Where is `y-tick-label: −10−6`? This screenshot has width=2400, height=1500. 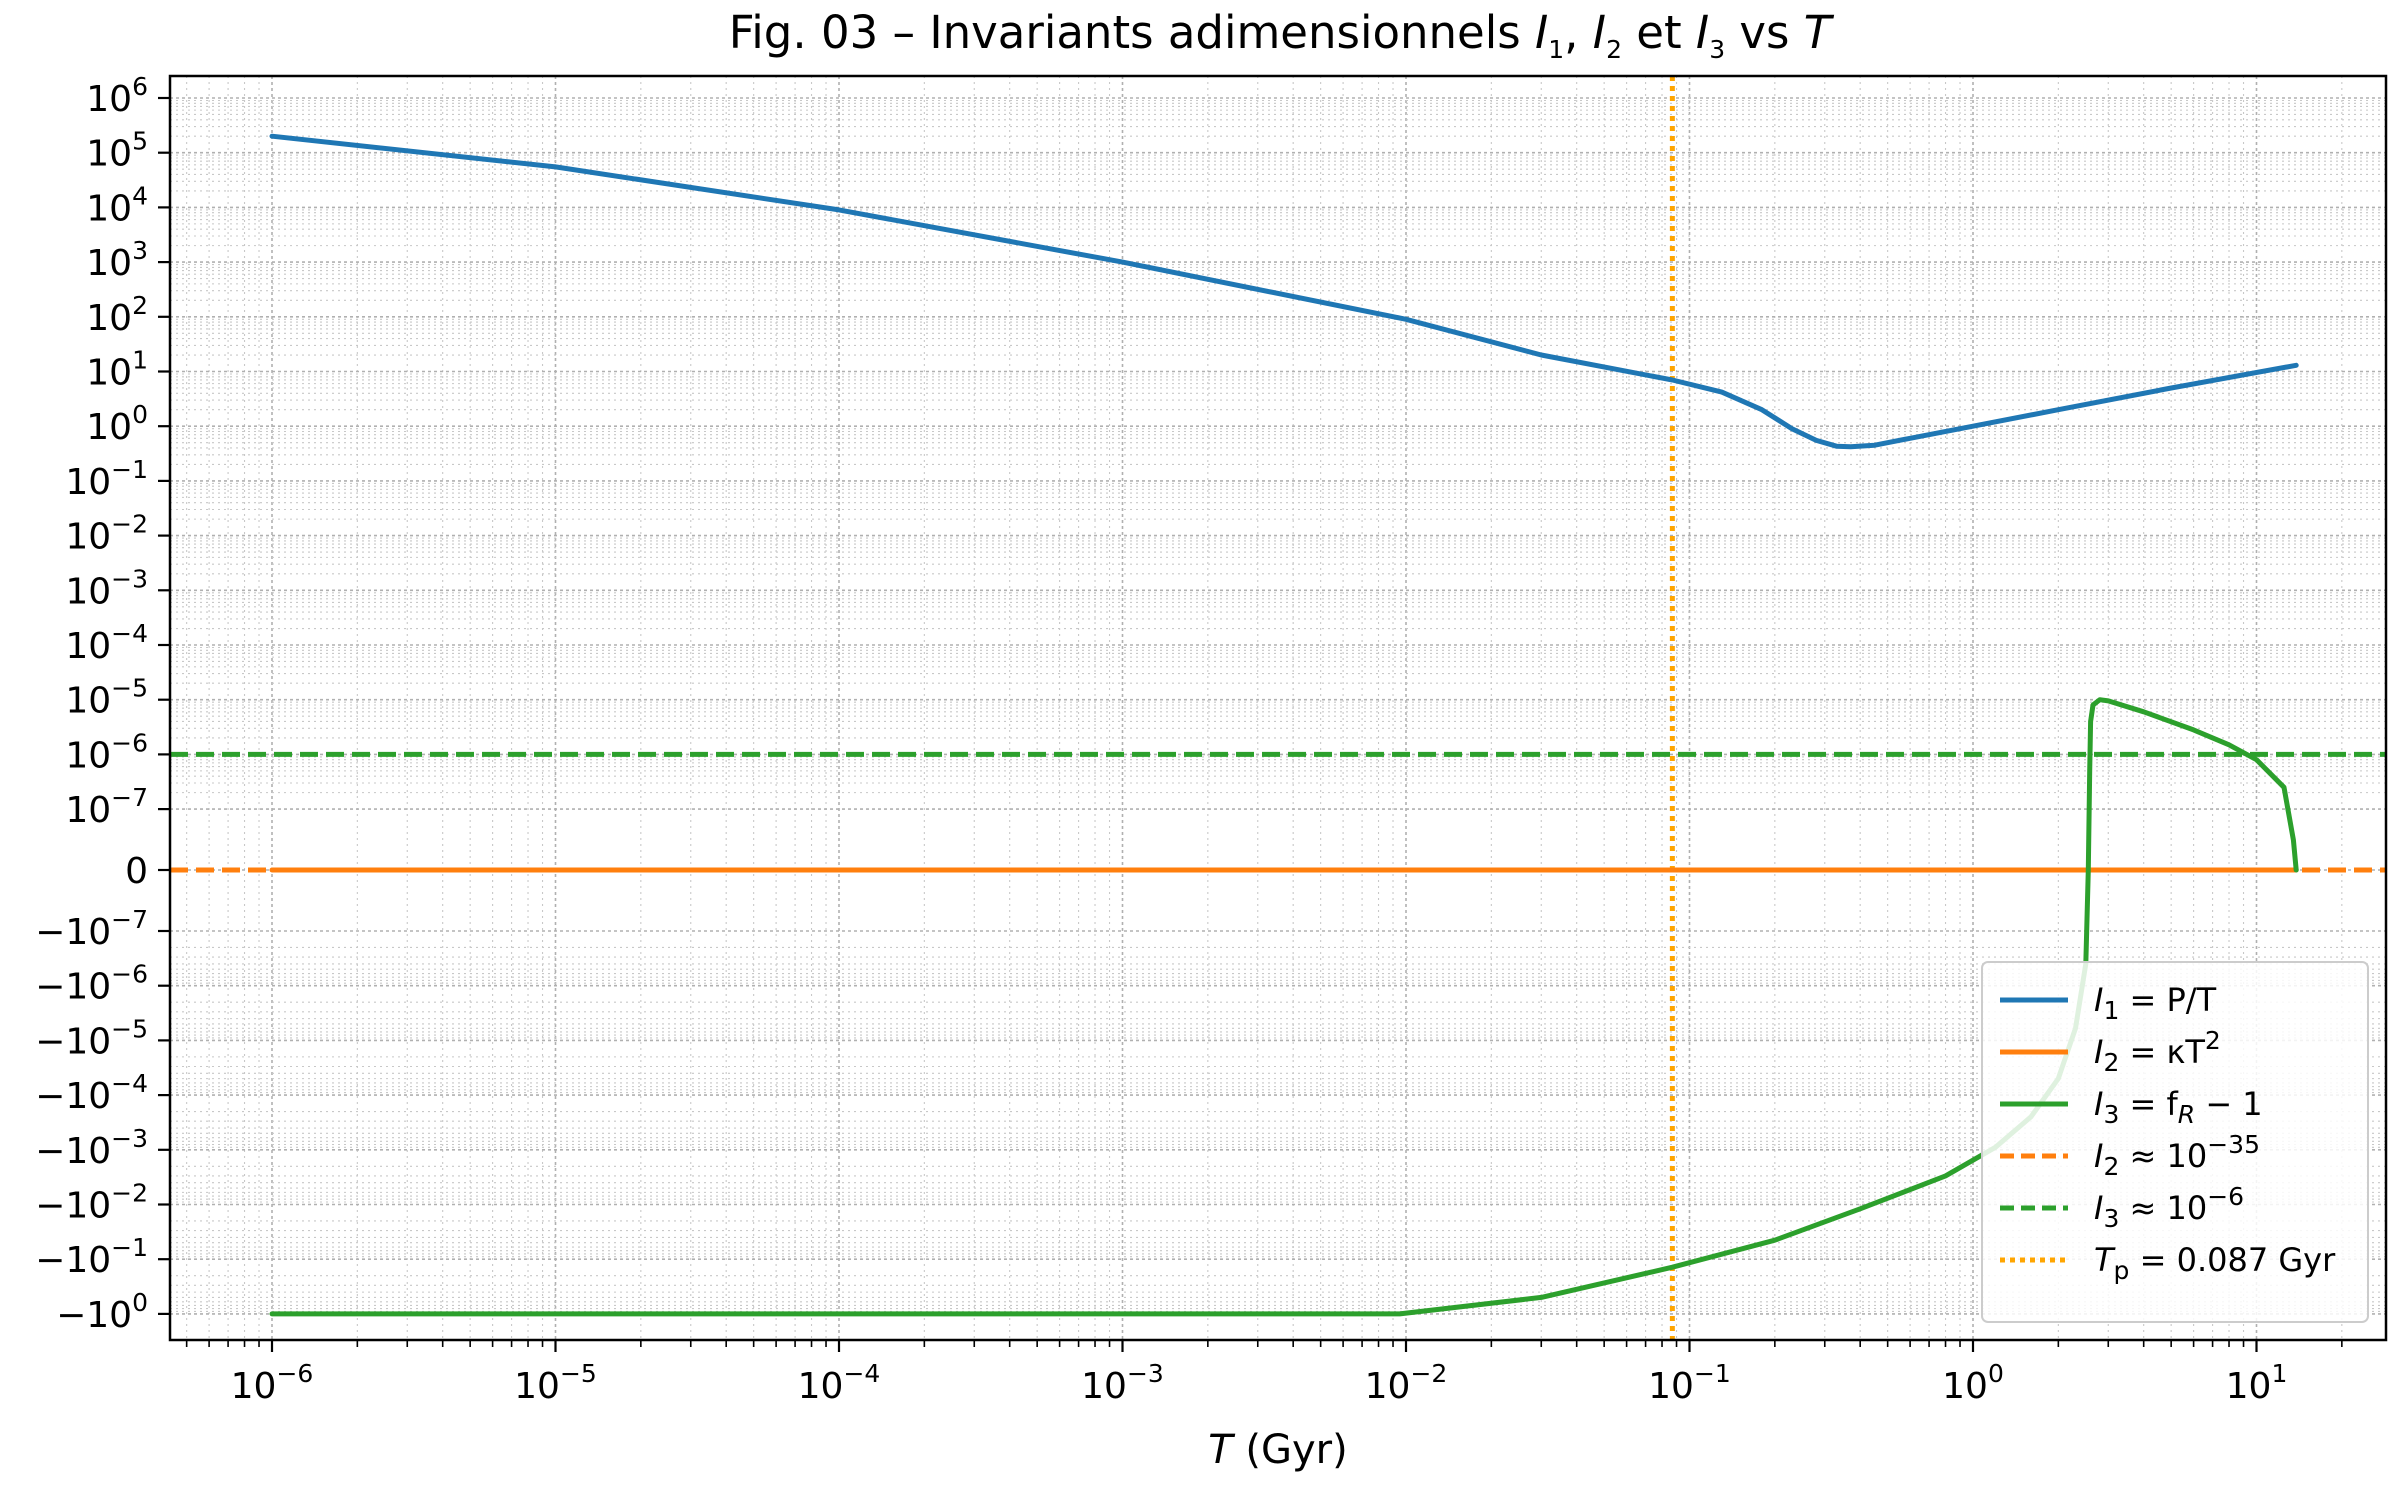 y-tick-label: −10−6 is located at coordinates (91, 984).